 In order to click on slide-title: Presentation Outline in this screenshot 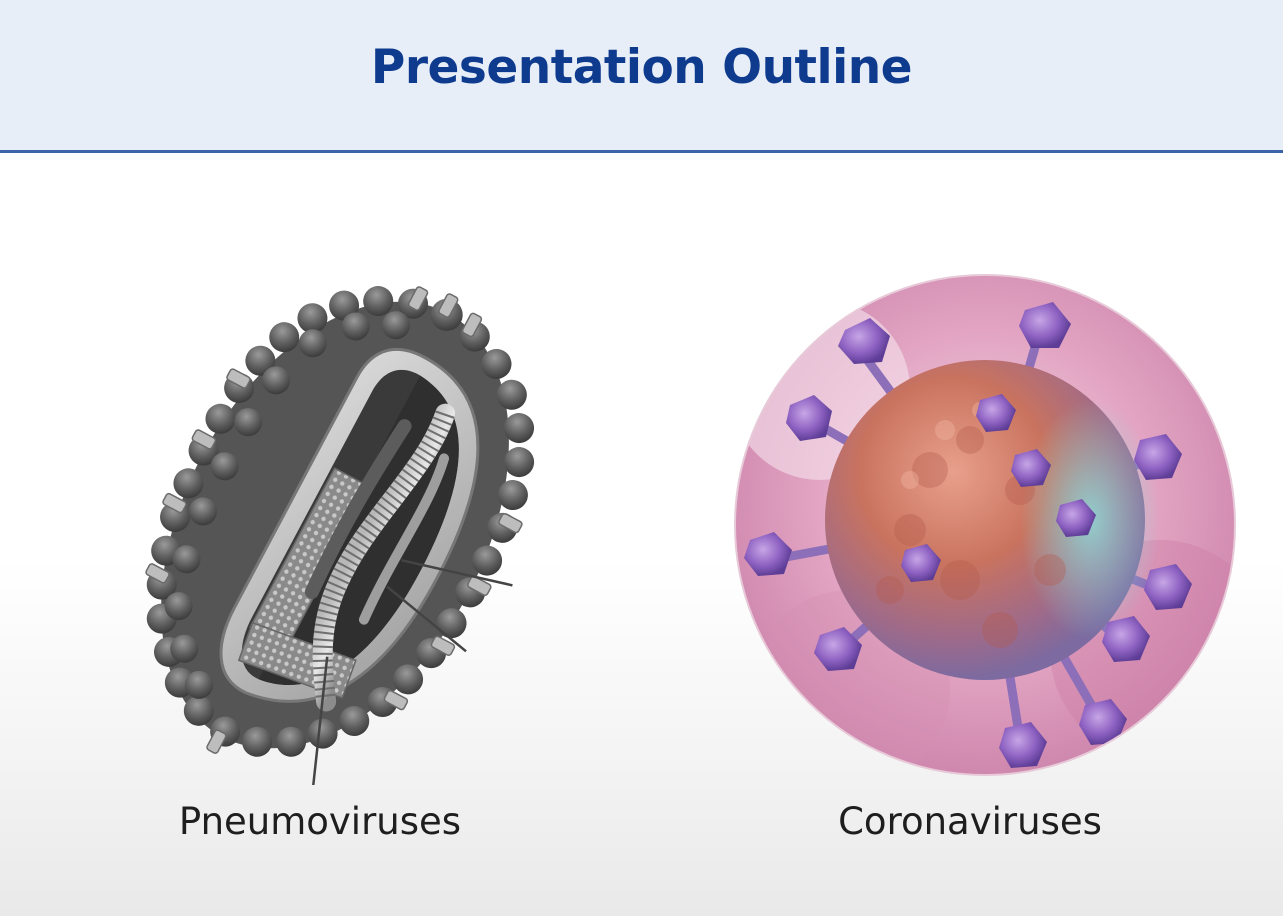, I will do `click(641, 67)`.